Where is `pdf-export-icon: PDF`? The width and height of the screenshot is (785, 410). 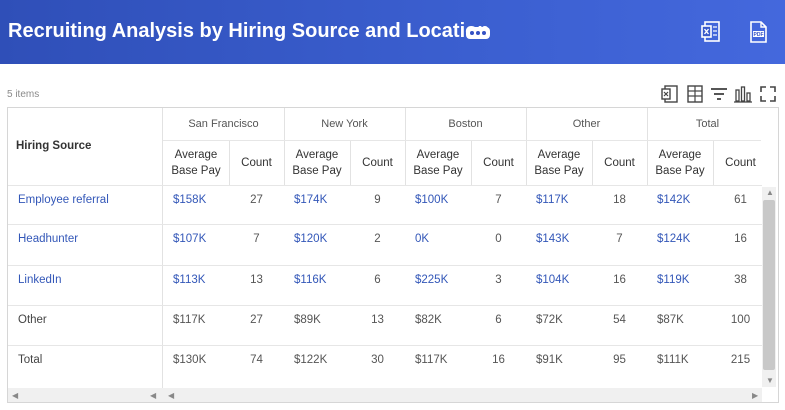 pdf-export-icon: PDF is located at coordinates (758, 32).